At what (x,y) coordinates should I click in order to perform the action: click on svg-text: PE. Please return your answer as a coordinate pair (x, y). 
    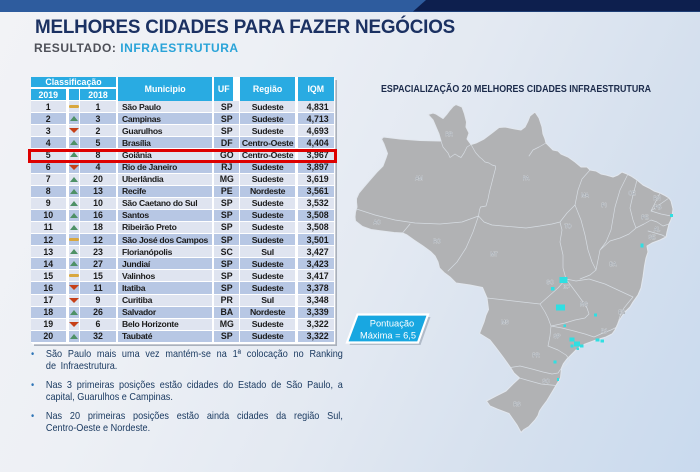
    Looking at the image, I should click on (645, 218).